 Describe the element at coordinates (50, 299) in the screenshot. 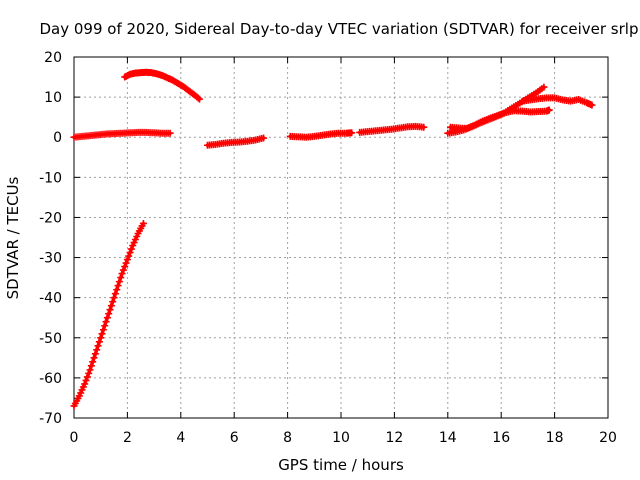

I see `y-tick-label: -40` at that location.